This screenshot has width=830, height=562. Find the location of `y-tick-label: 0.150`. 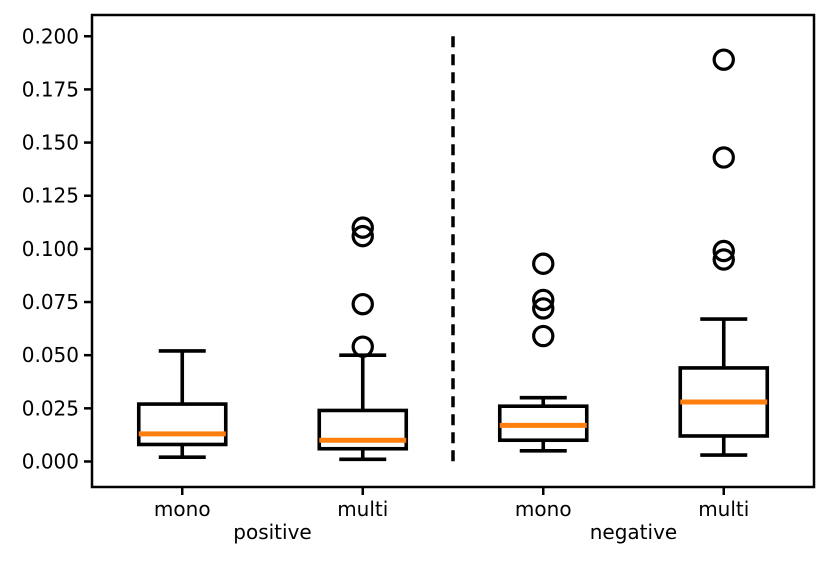

y-tick-label: 0.150 is located at coordinates (50, 143).